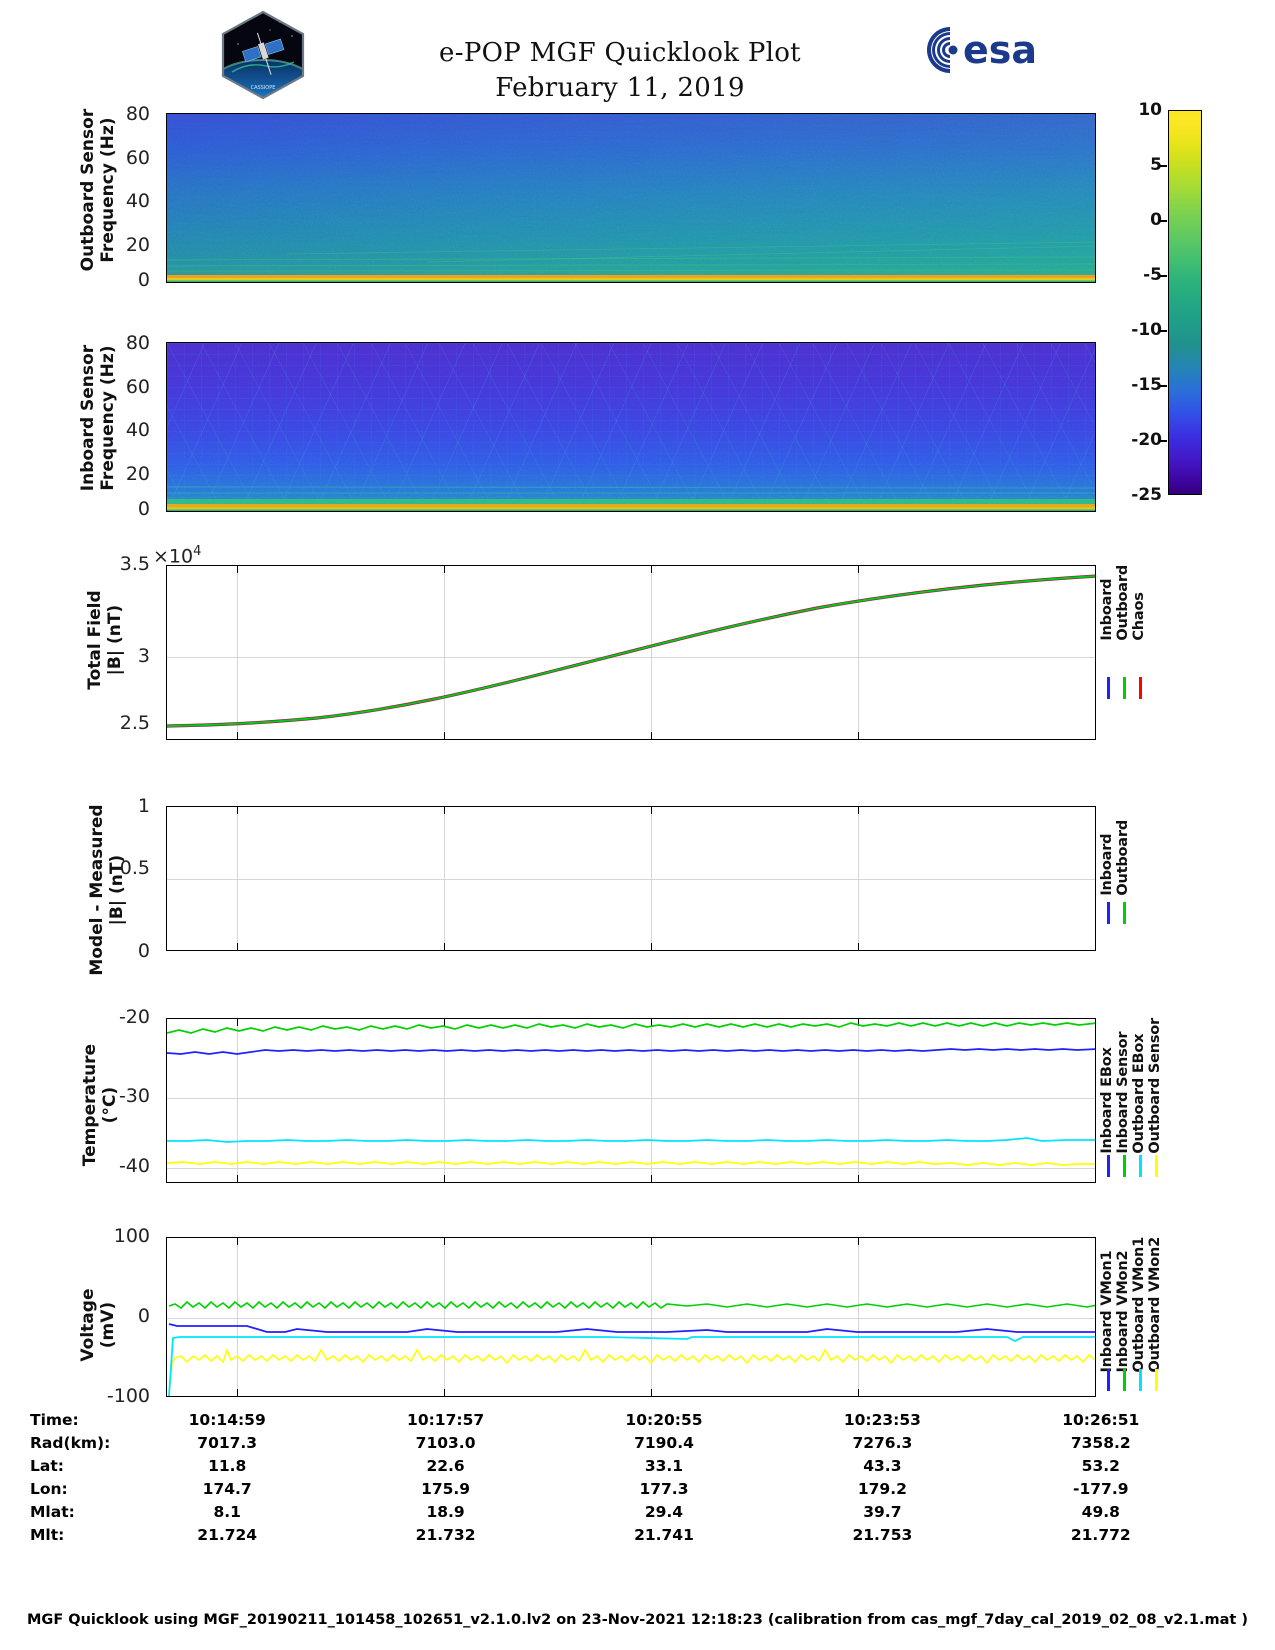 This screenshot has width=1275, height=1650. I want to click on colorbar-tick: -15, so click(1146, 385).